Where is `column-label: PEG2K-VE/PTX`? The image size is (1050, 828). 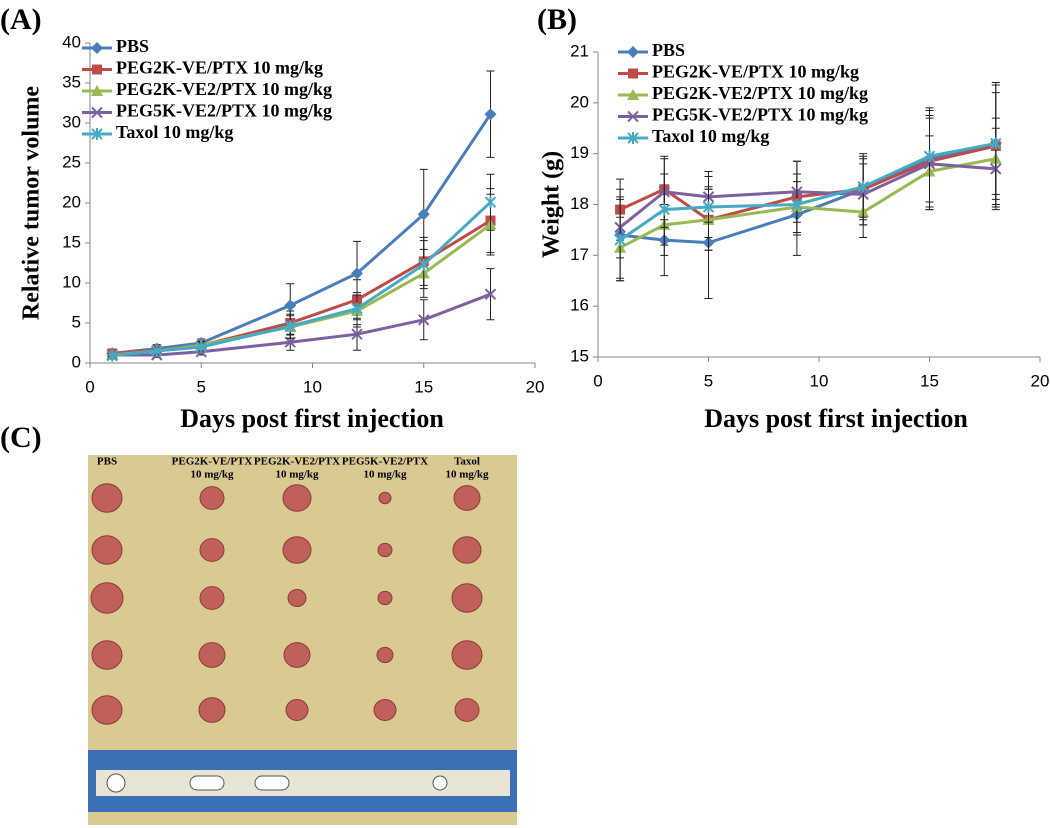
column-label: PEG2K-VE/PTX is located at coordinates (212, 462).